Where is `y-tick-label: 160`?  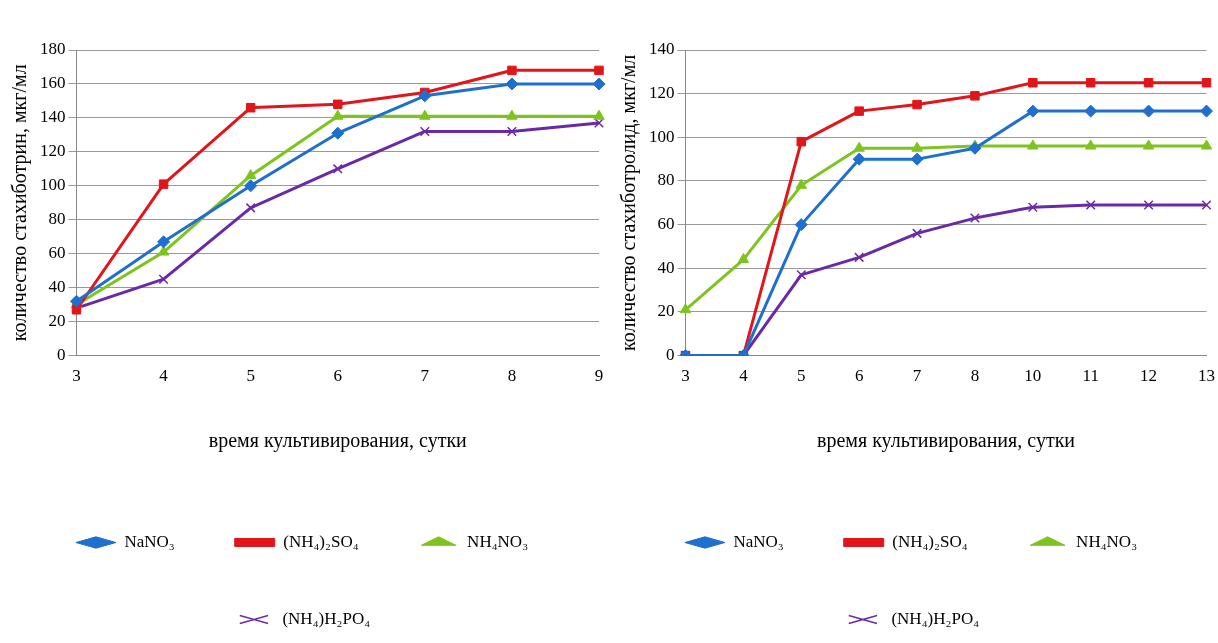
y-tick-label: 160 is located at coordinates (53, 83).